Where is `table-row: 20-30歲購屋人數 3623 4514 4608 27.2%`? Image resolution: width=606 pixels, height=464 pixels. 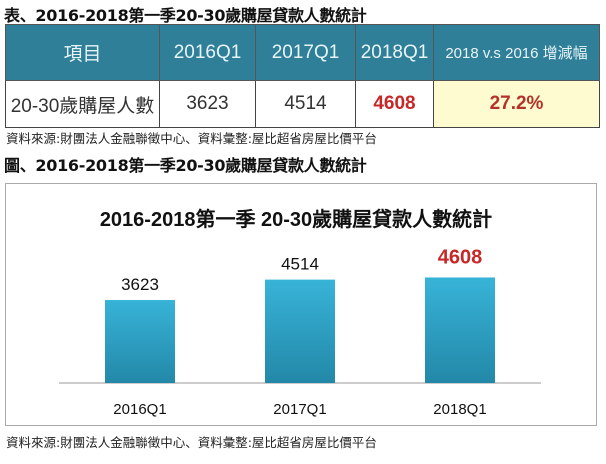 table-row: 20-30歲購屋人數 3623 4514 4608 27.2% is located at coordinates (302, 104).